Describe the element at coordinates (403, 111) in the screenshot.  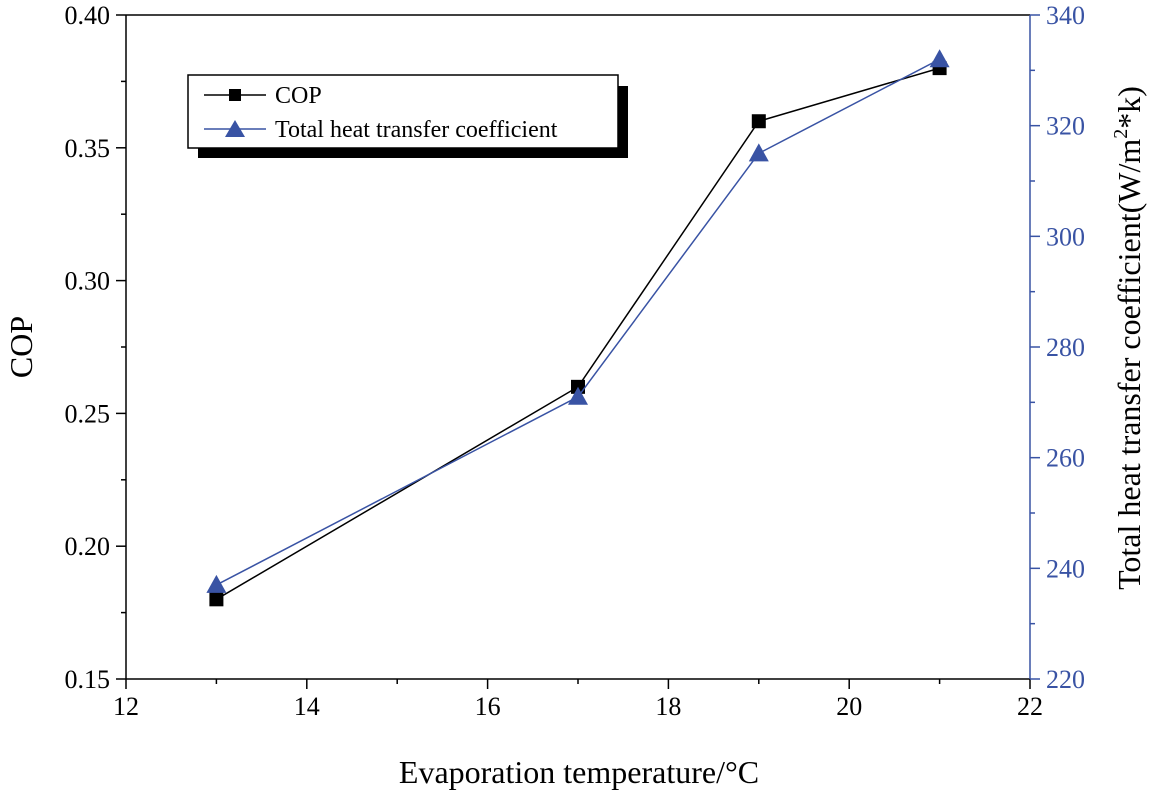
I see `legend-box` at that location.